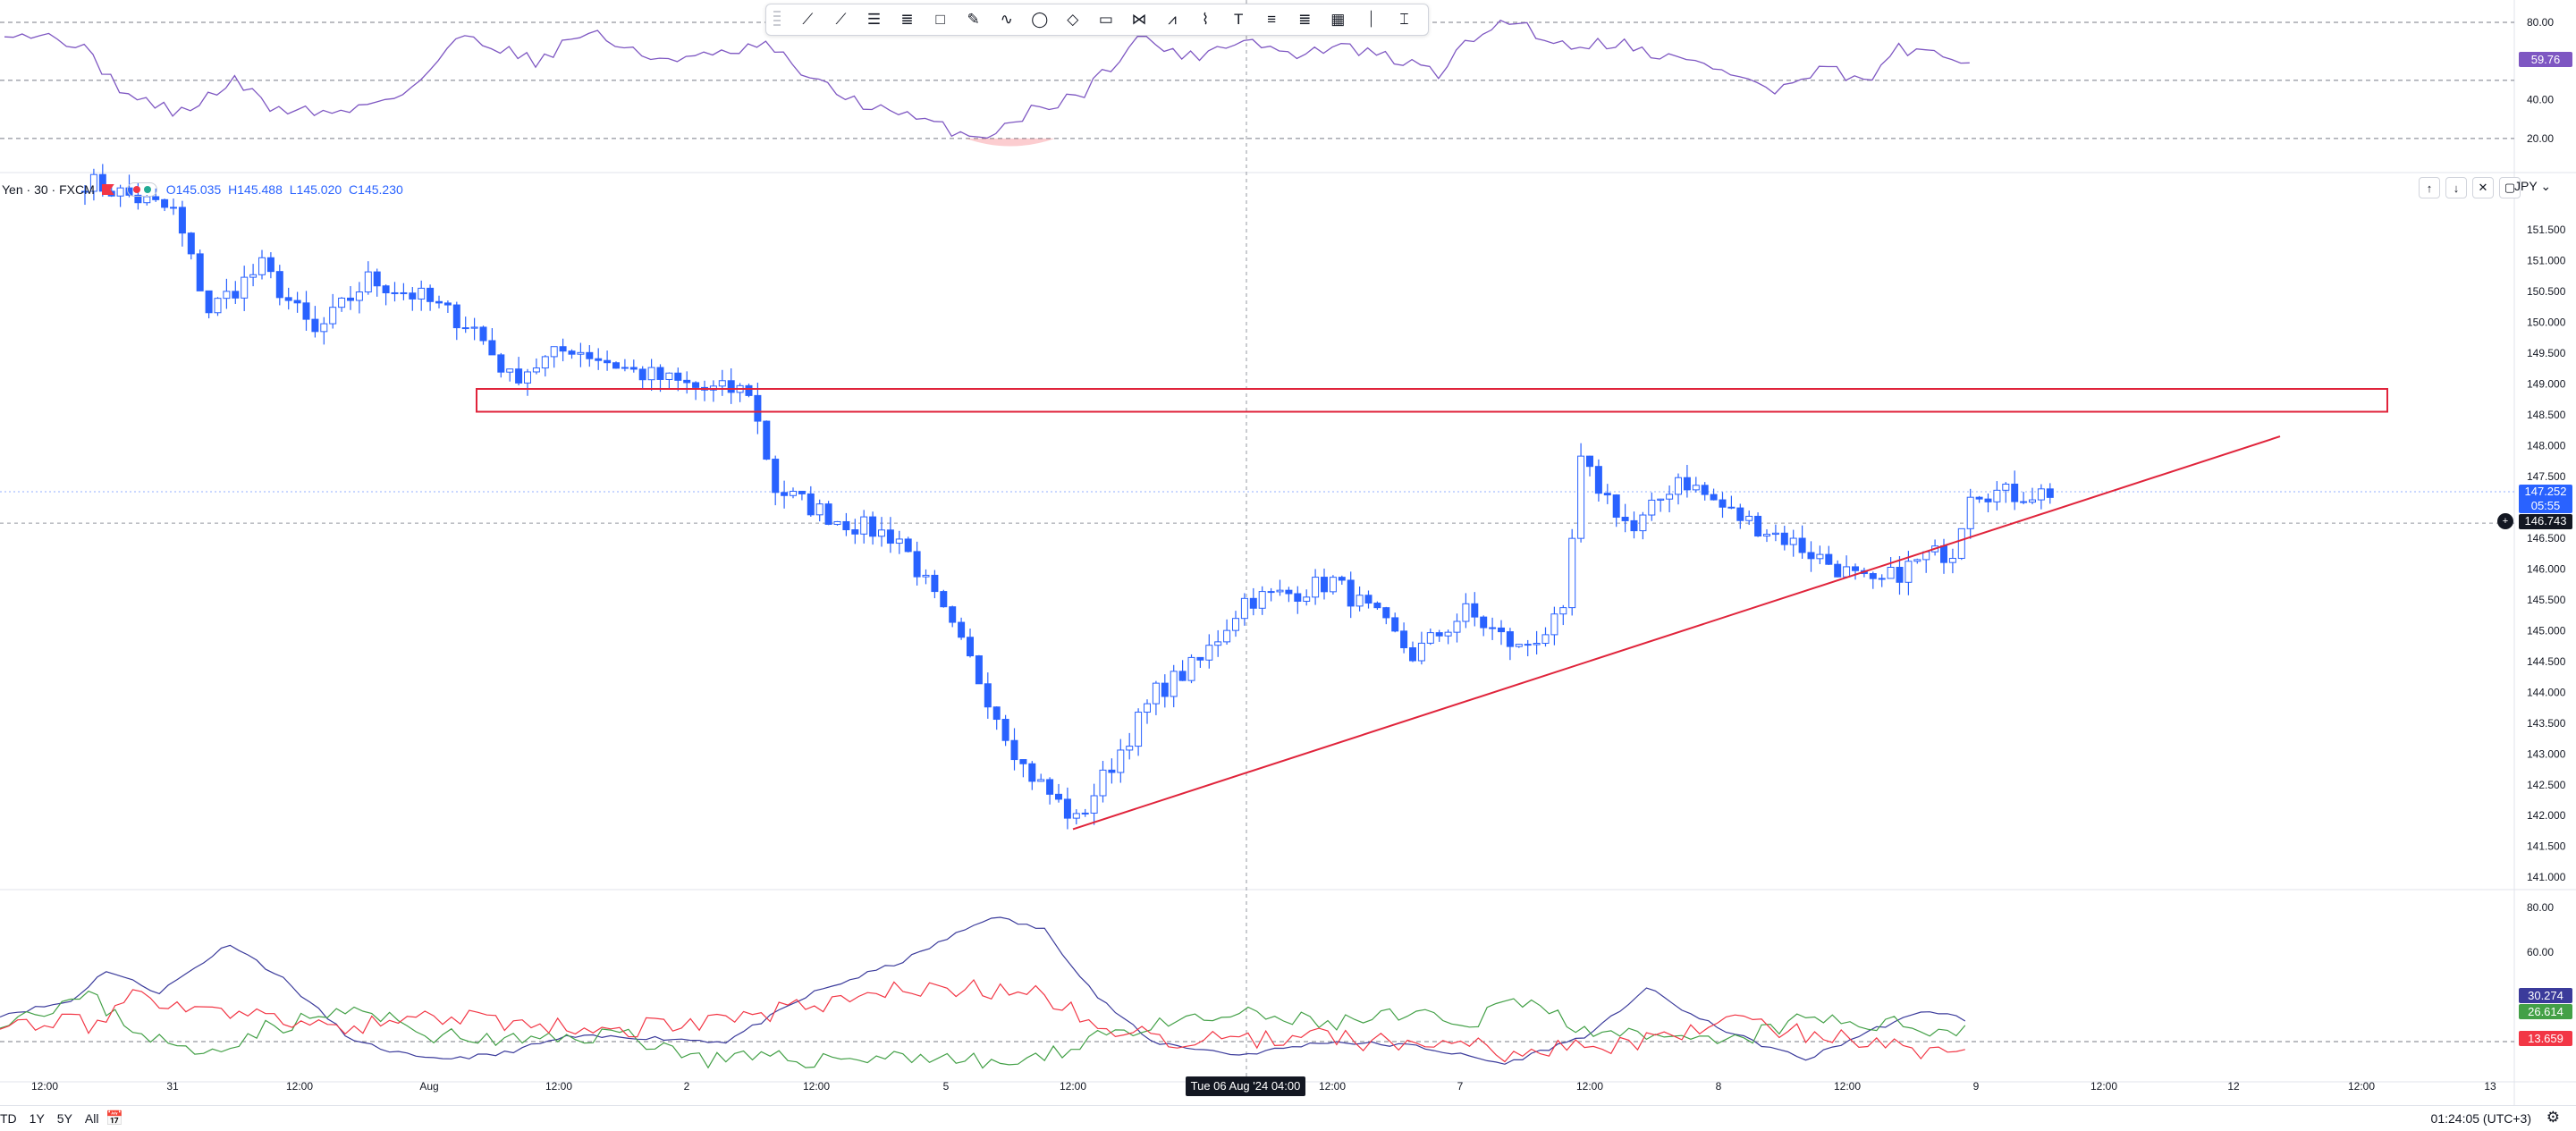 Image resolution: width=2576 pixels, height=1131 pixels. I want to click on plus-icon: +, so click(2505, 521).